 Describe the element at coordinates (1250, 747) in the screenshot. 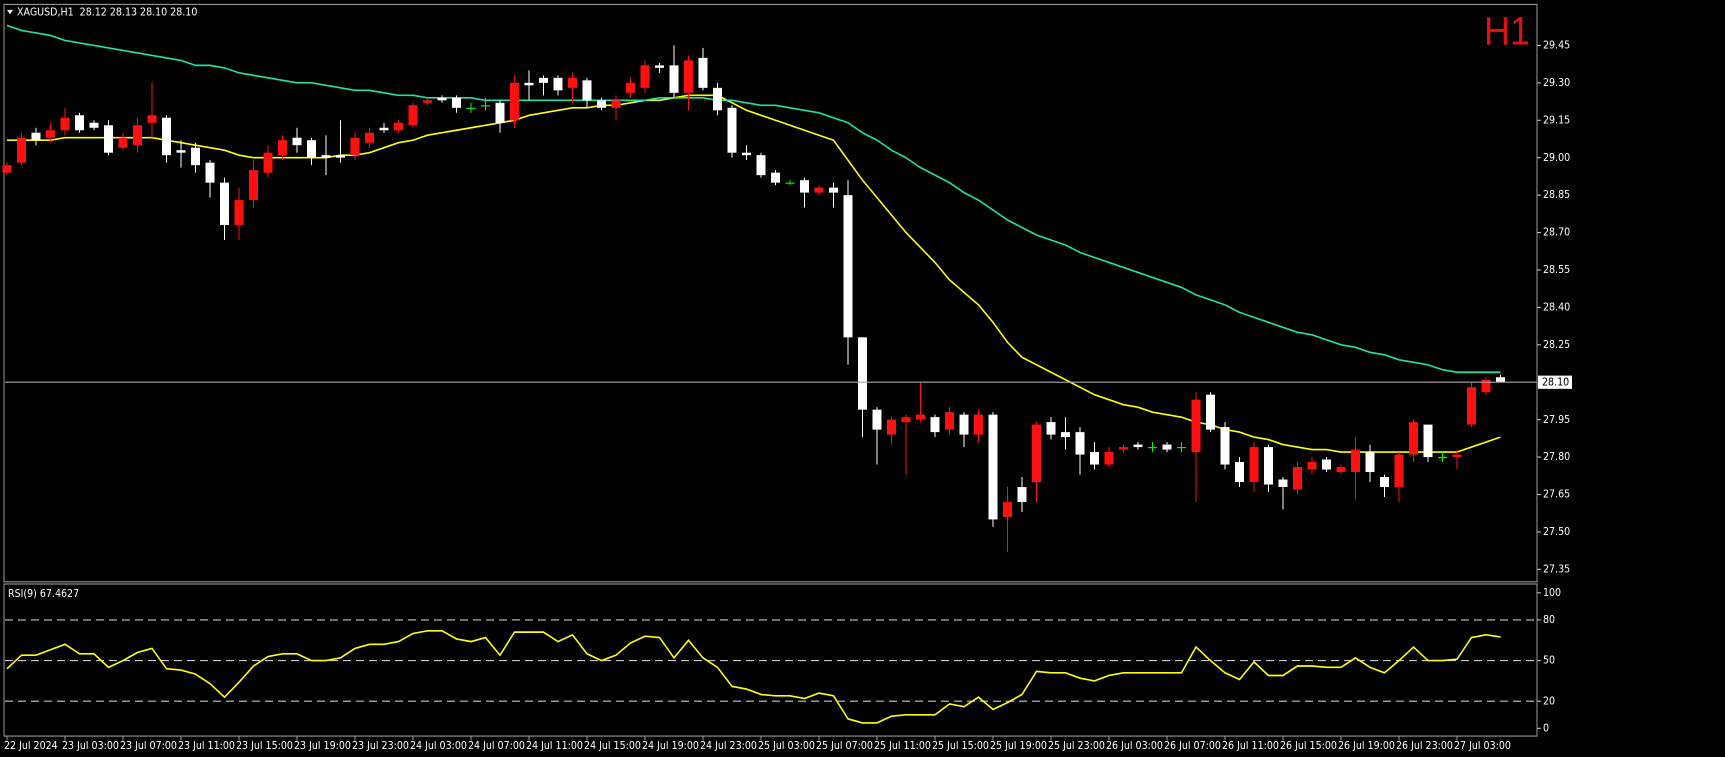

I see `x-tick-label: 26 Jul 11:00` at that location.